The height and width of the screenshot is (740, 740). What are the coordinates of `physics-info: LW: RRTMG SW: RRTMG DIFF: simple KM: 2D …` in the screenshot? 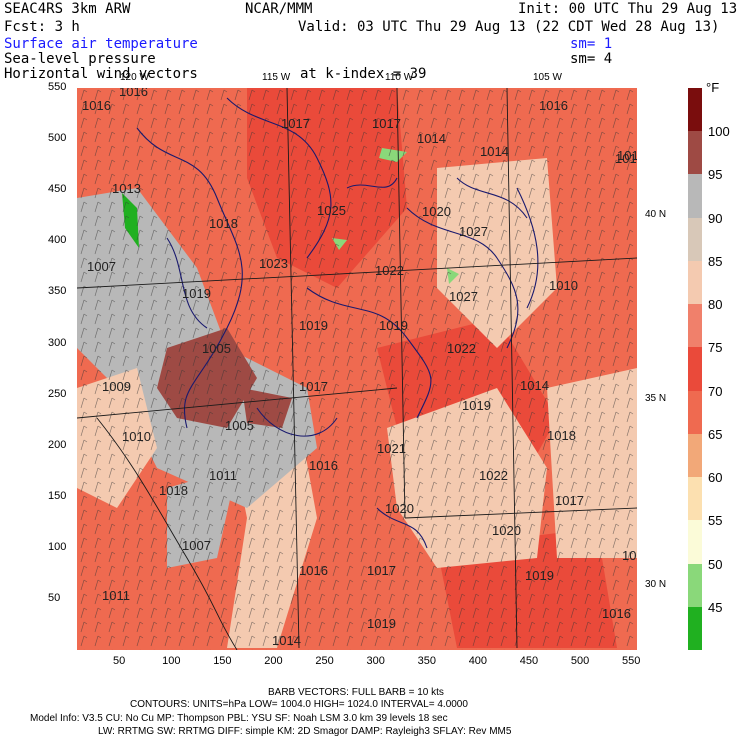 It's located at (305, 731).